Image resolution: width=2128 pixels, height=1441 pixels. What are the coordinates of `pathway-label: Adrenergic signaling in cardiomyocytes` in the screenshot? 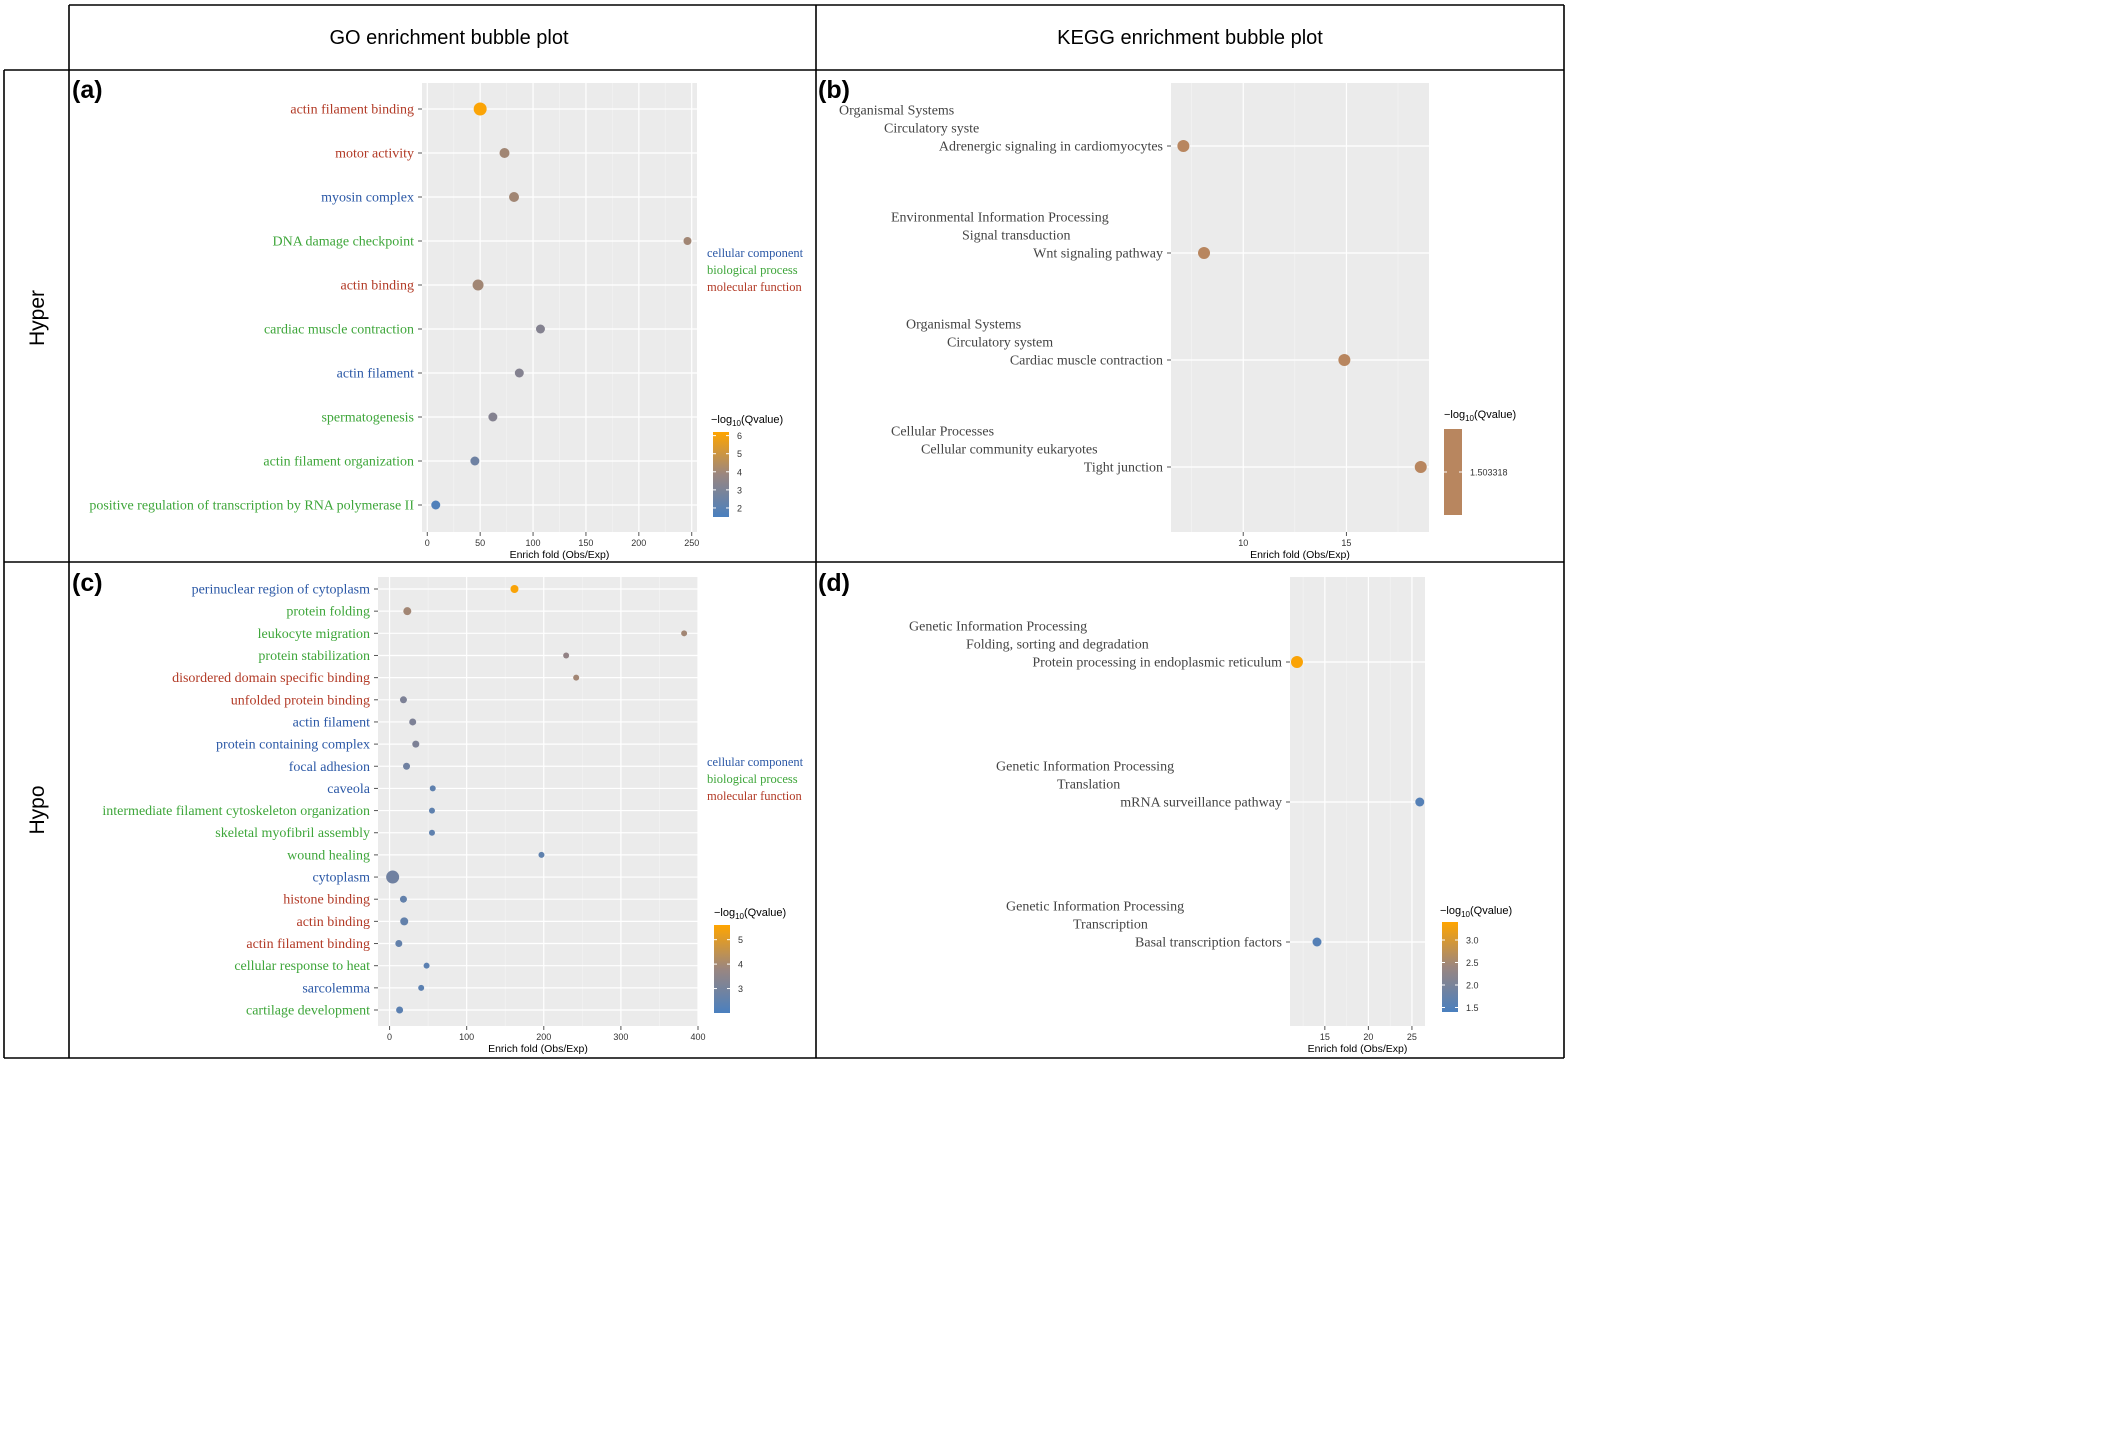 It's located at (1051, 147).